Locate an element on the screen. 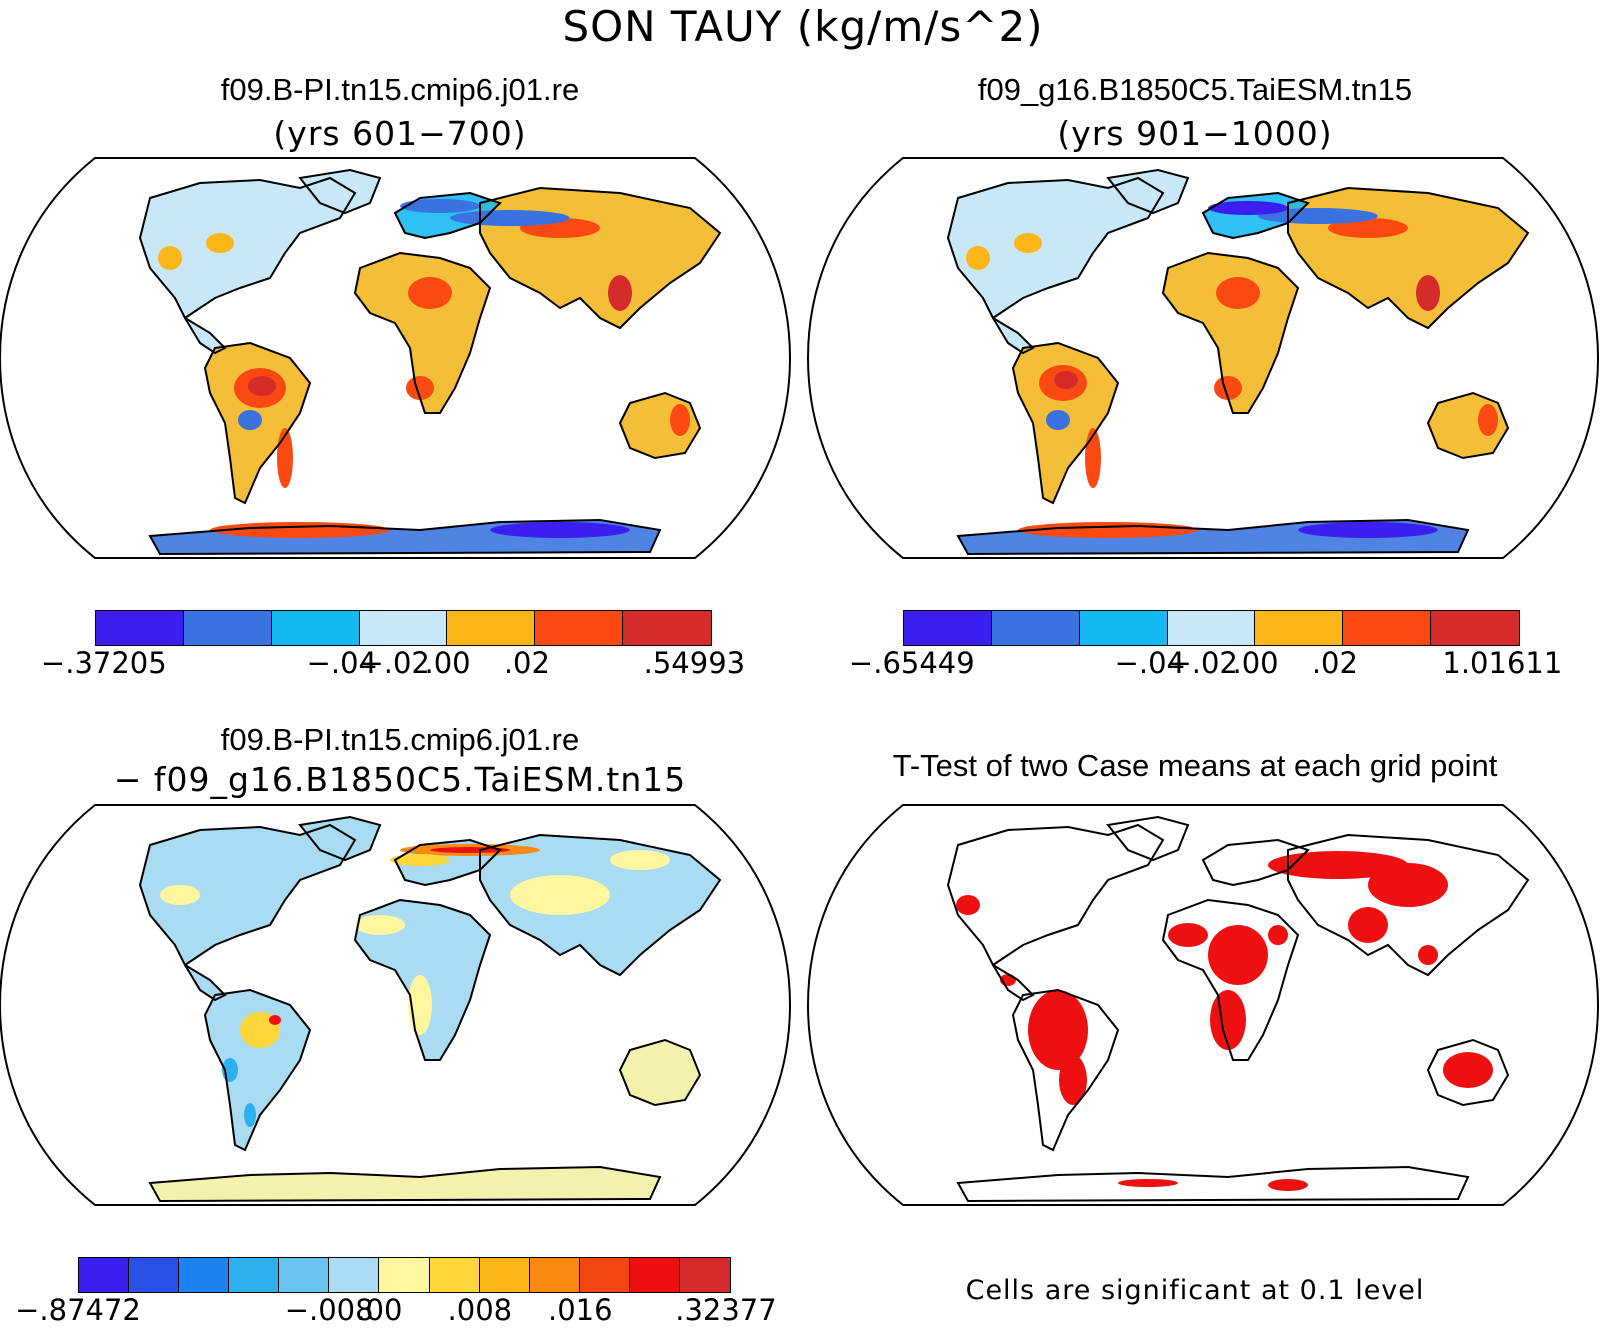 This screenshot has height=1329, width=1606. panel3-title: f09.B-PI.tn15.cmip6.j01.re is located at coordinates (400, 739).